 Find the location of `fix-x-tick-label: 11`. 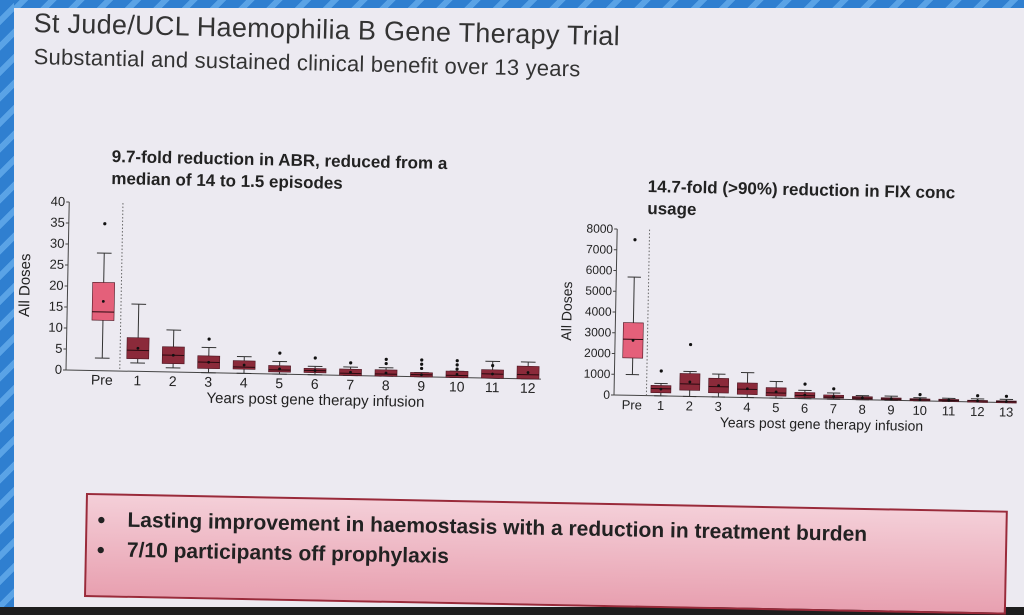

fix-x-tick-label: 11 is located at coordinates (949, 410).